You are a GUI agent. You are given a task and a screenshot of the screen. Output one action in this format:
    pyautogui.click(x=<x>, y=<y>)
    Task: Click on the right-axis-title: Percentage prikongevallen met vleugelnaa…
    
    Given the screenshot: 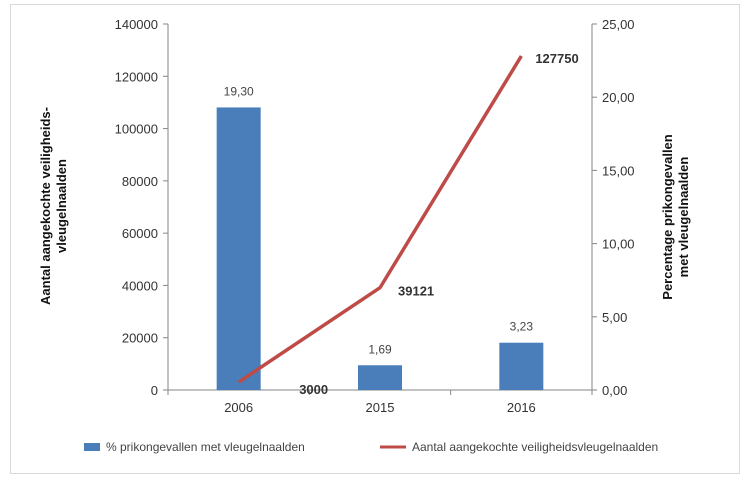 What is the action you would take?
    pyautogui.click(x=675, y=217)
    